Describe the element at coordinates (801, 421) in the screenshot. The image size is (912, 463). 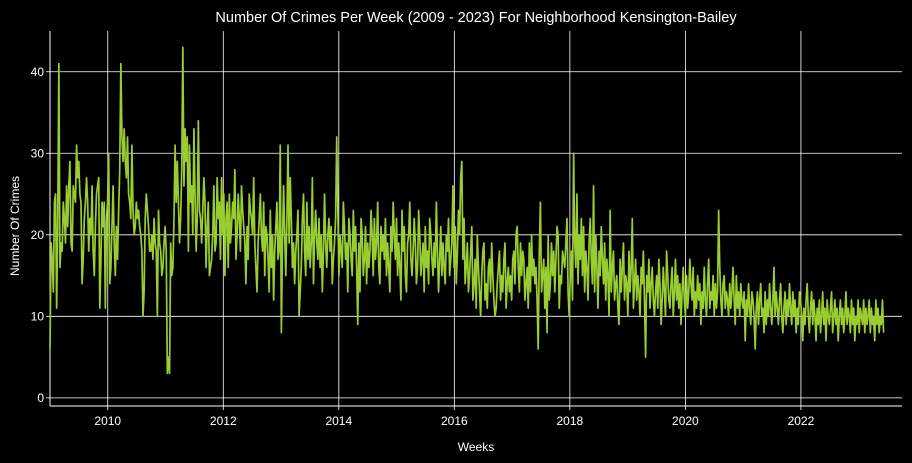
I see `x-tick-label: 2022` at that location.